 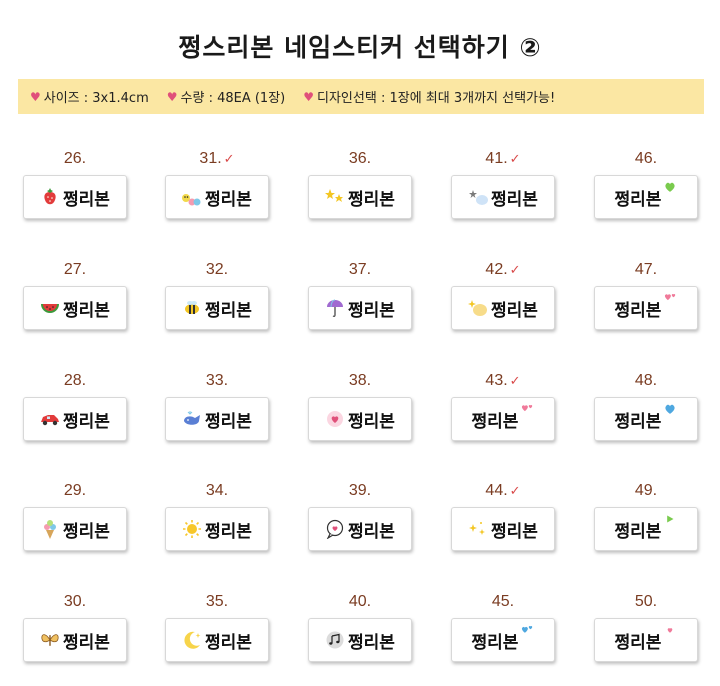 What do you see at coordinates (89, 97) in the screenshot?
I see `info-size: ♥ 사이즈 : 3x1.4cm` at bounding box center [89, 97].